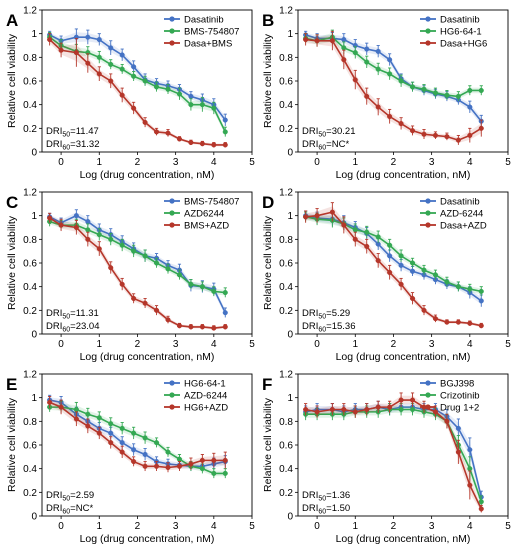 The width and height of the screenshot is (514, 550). Describe the element at coordinates (176, 344) in the screenshot. I see `x-tick-label-c: 3` at that location.